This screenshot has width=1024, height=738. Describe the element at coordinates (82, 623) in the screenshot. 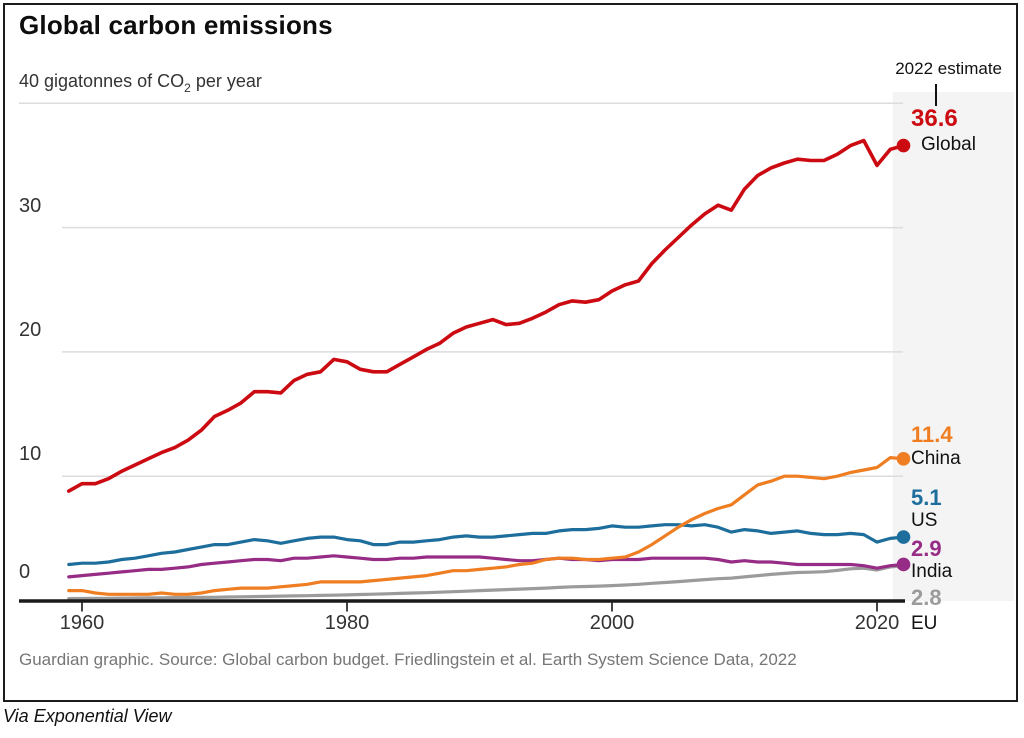

I see `x-axis-label-1960: 1960` at that location.